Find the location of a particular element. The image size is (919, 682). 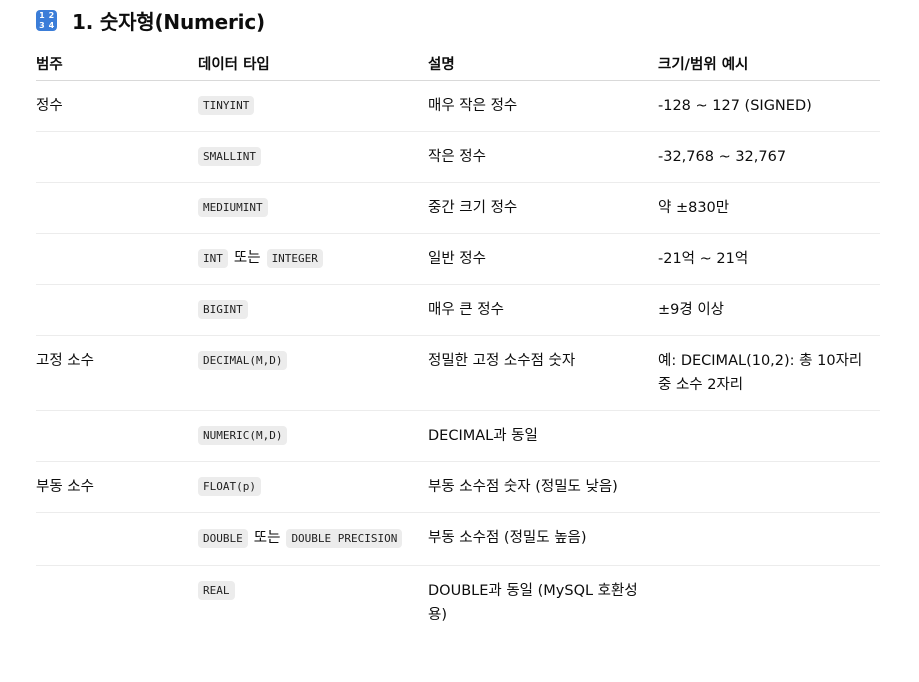

type-cell: DOUBLE 또는 DOUBLE PRECISION is located at coordinates (313, 539).